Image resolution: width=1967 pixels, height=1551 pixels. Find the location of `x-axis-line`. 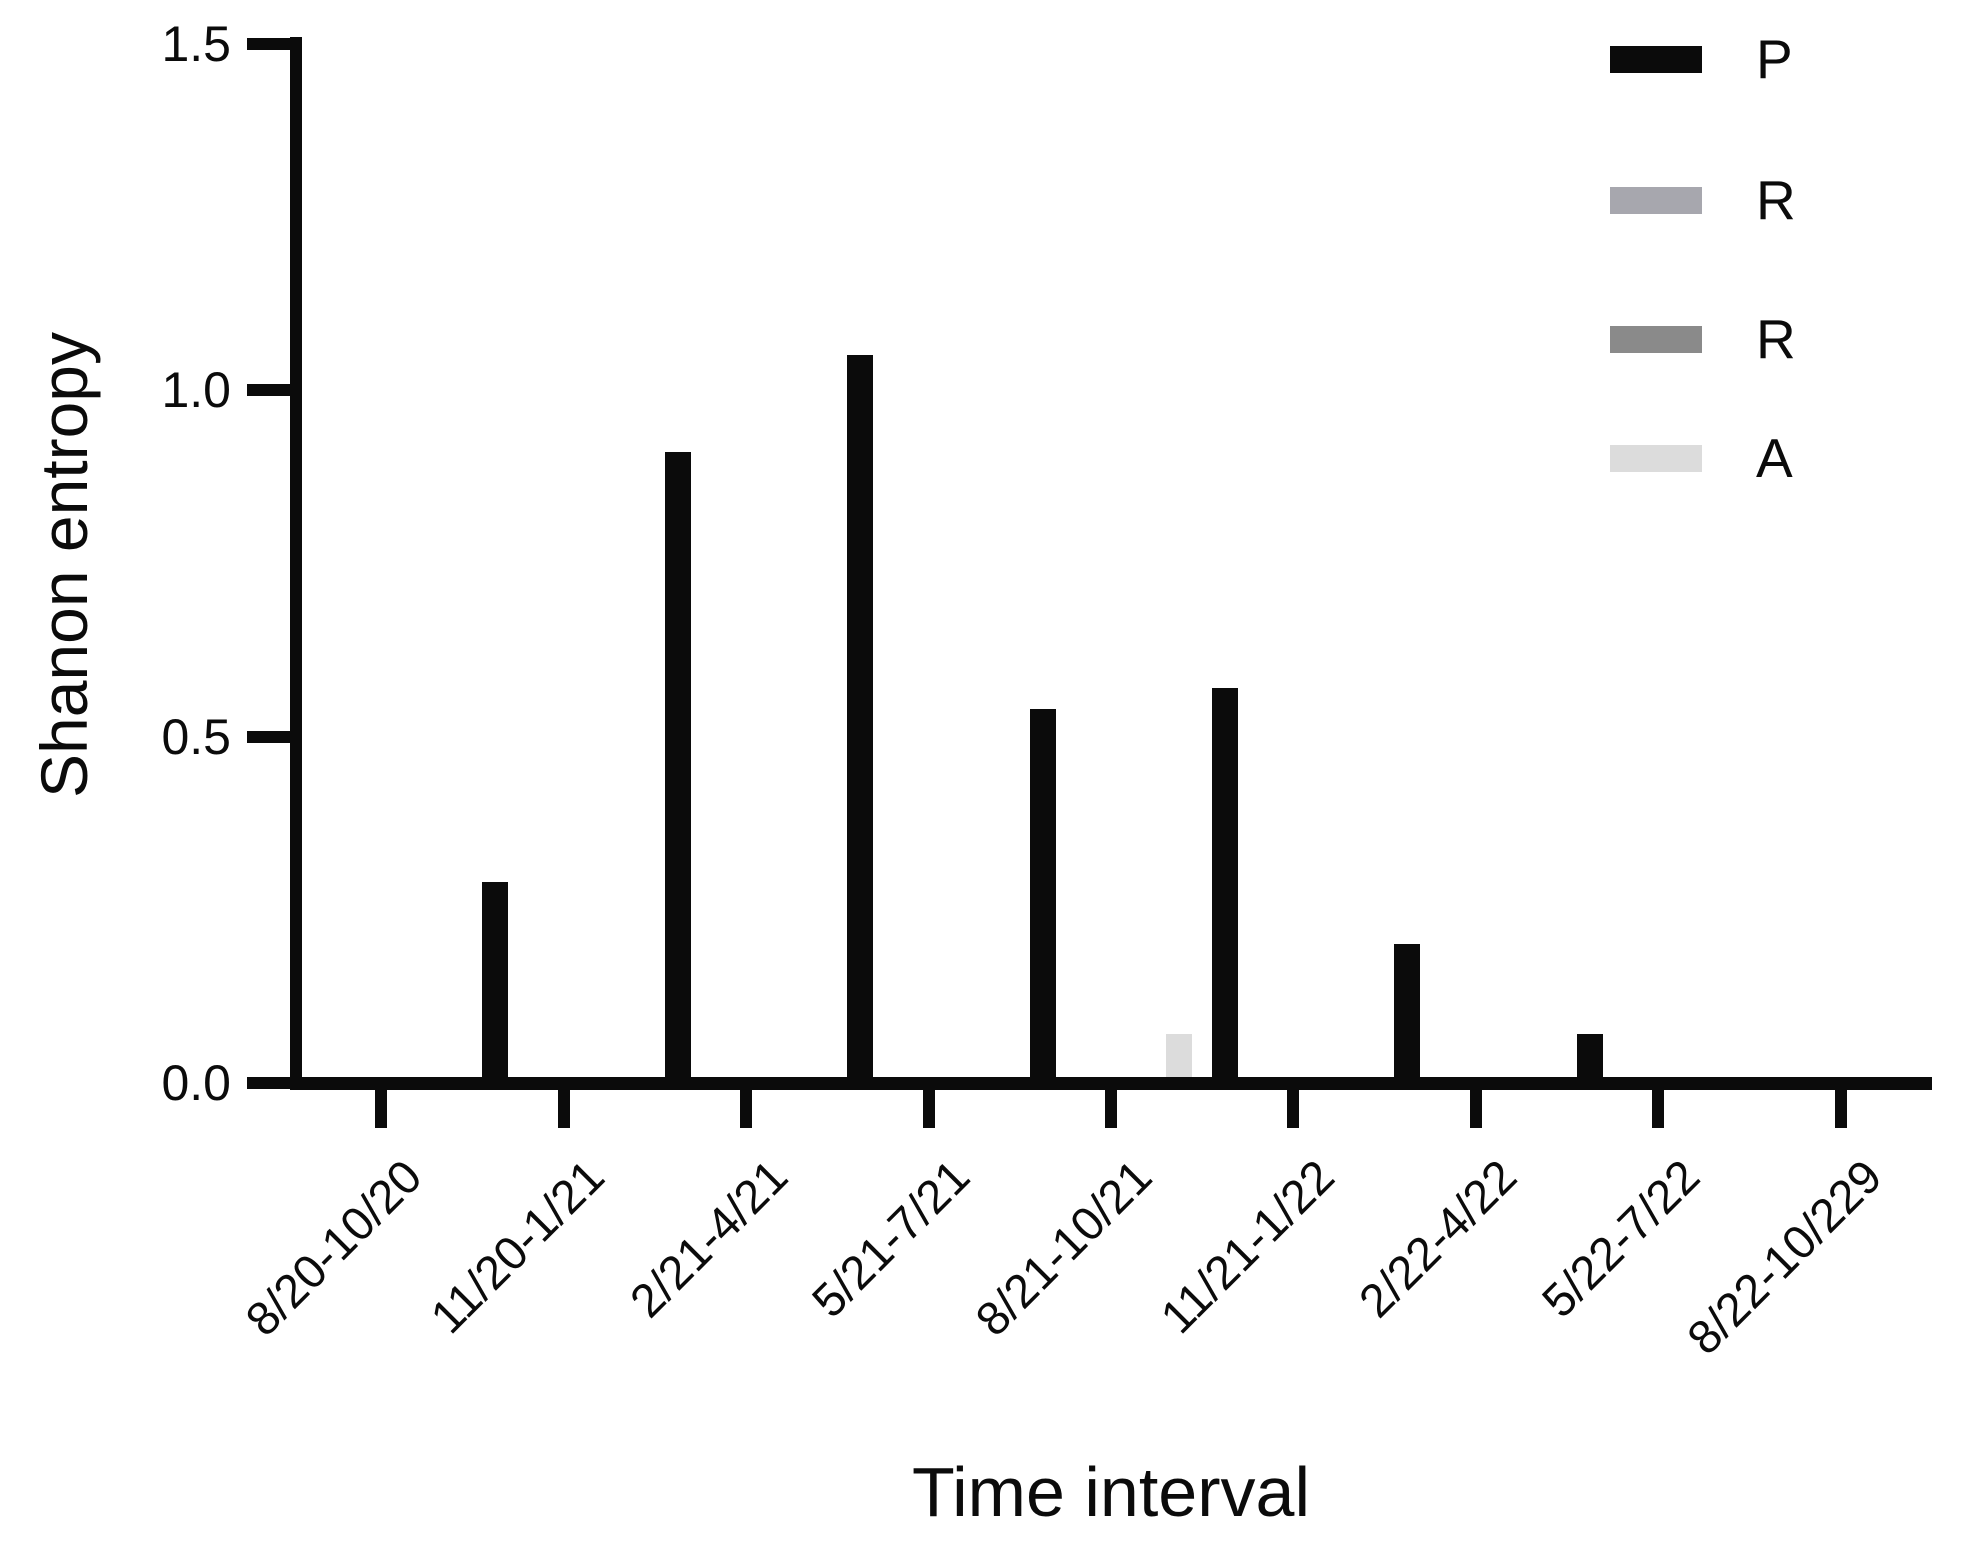

x-axis-line is located at coordinates (1111, 1083).